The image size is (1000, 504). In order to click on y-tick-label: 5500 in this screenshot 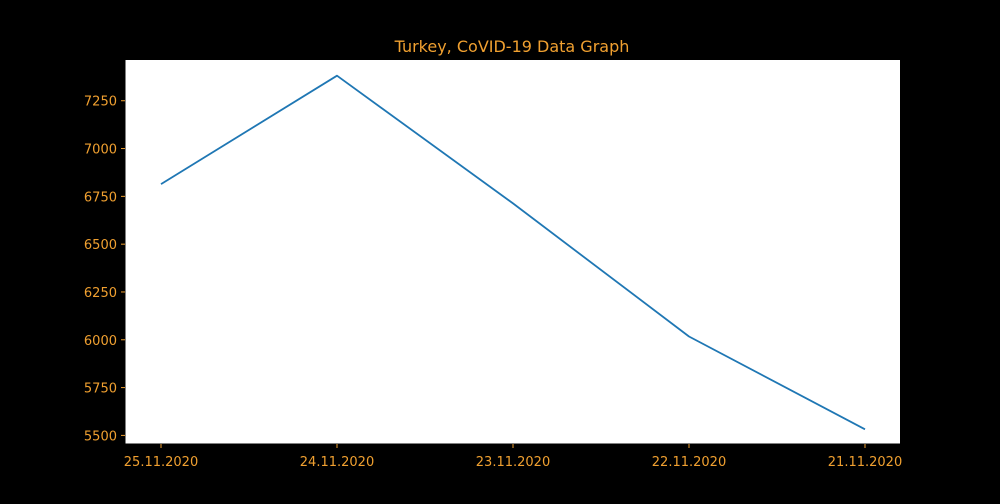, I will do `click(100, 436)`.